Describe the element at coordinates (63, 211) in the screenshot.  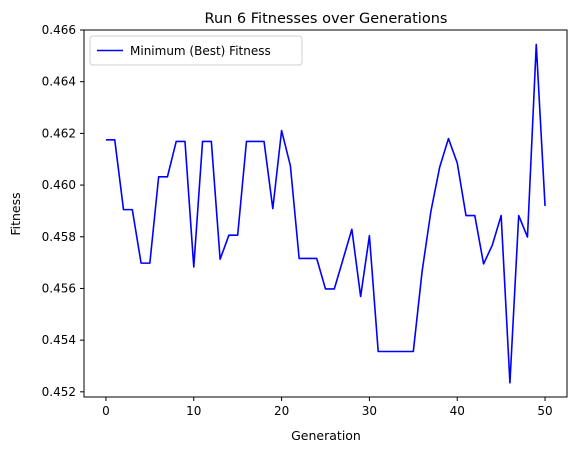
I see `y-axis-ticks: 0.452 0.454 0.456 0.458 0.460 0.462 0.464 0.466` at that location.